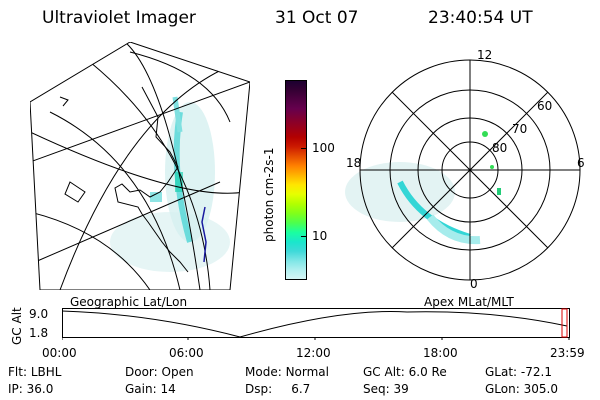  What do you see at coordinates (150, 389) in the screenshot?
I see `status-gain: Gain: 14` at bounding box center [150, 389].